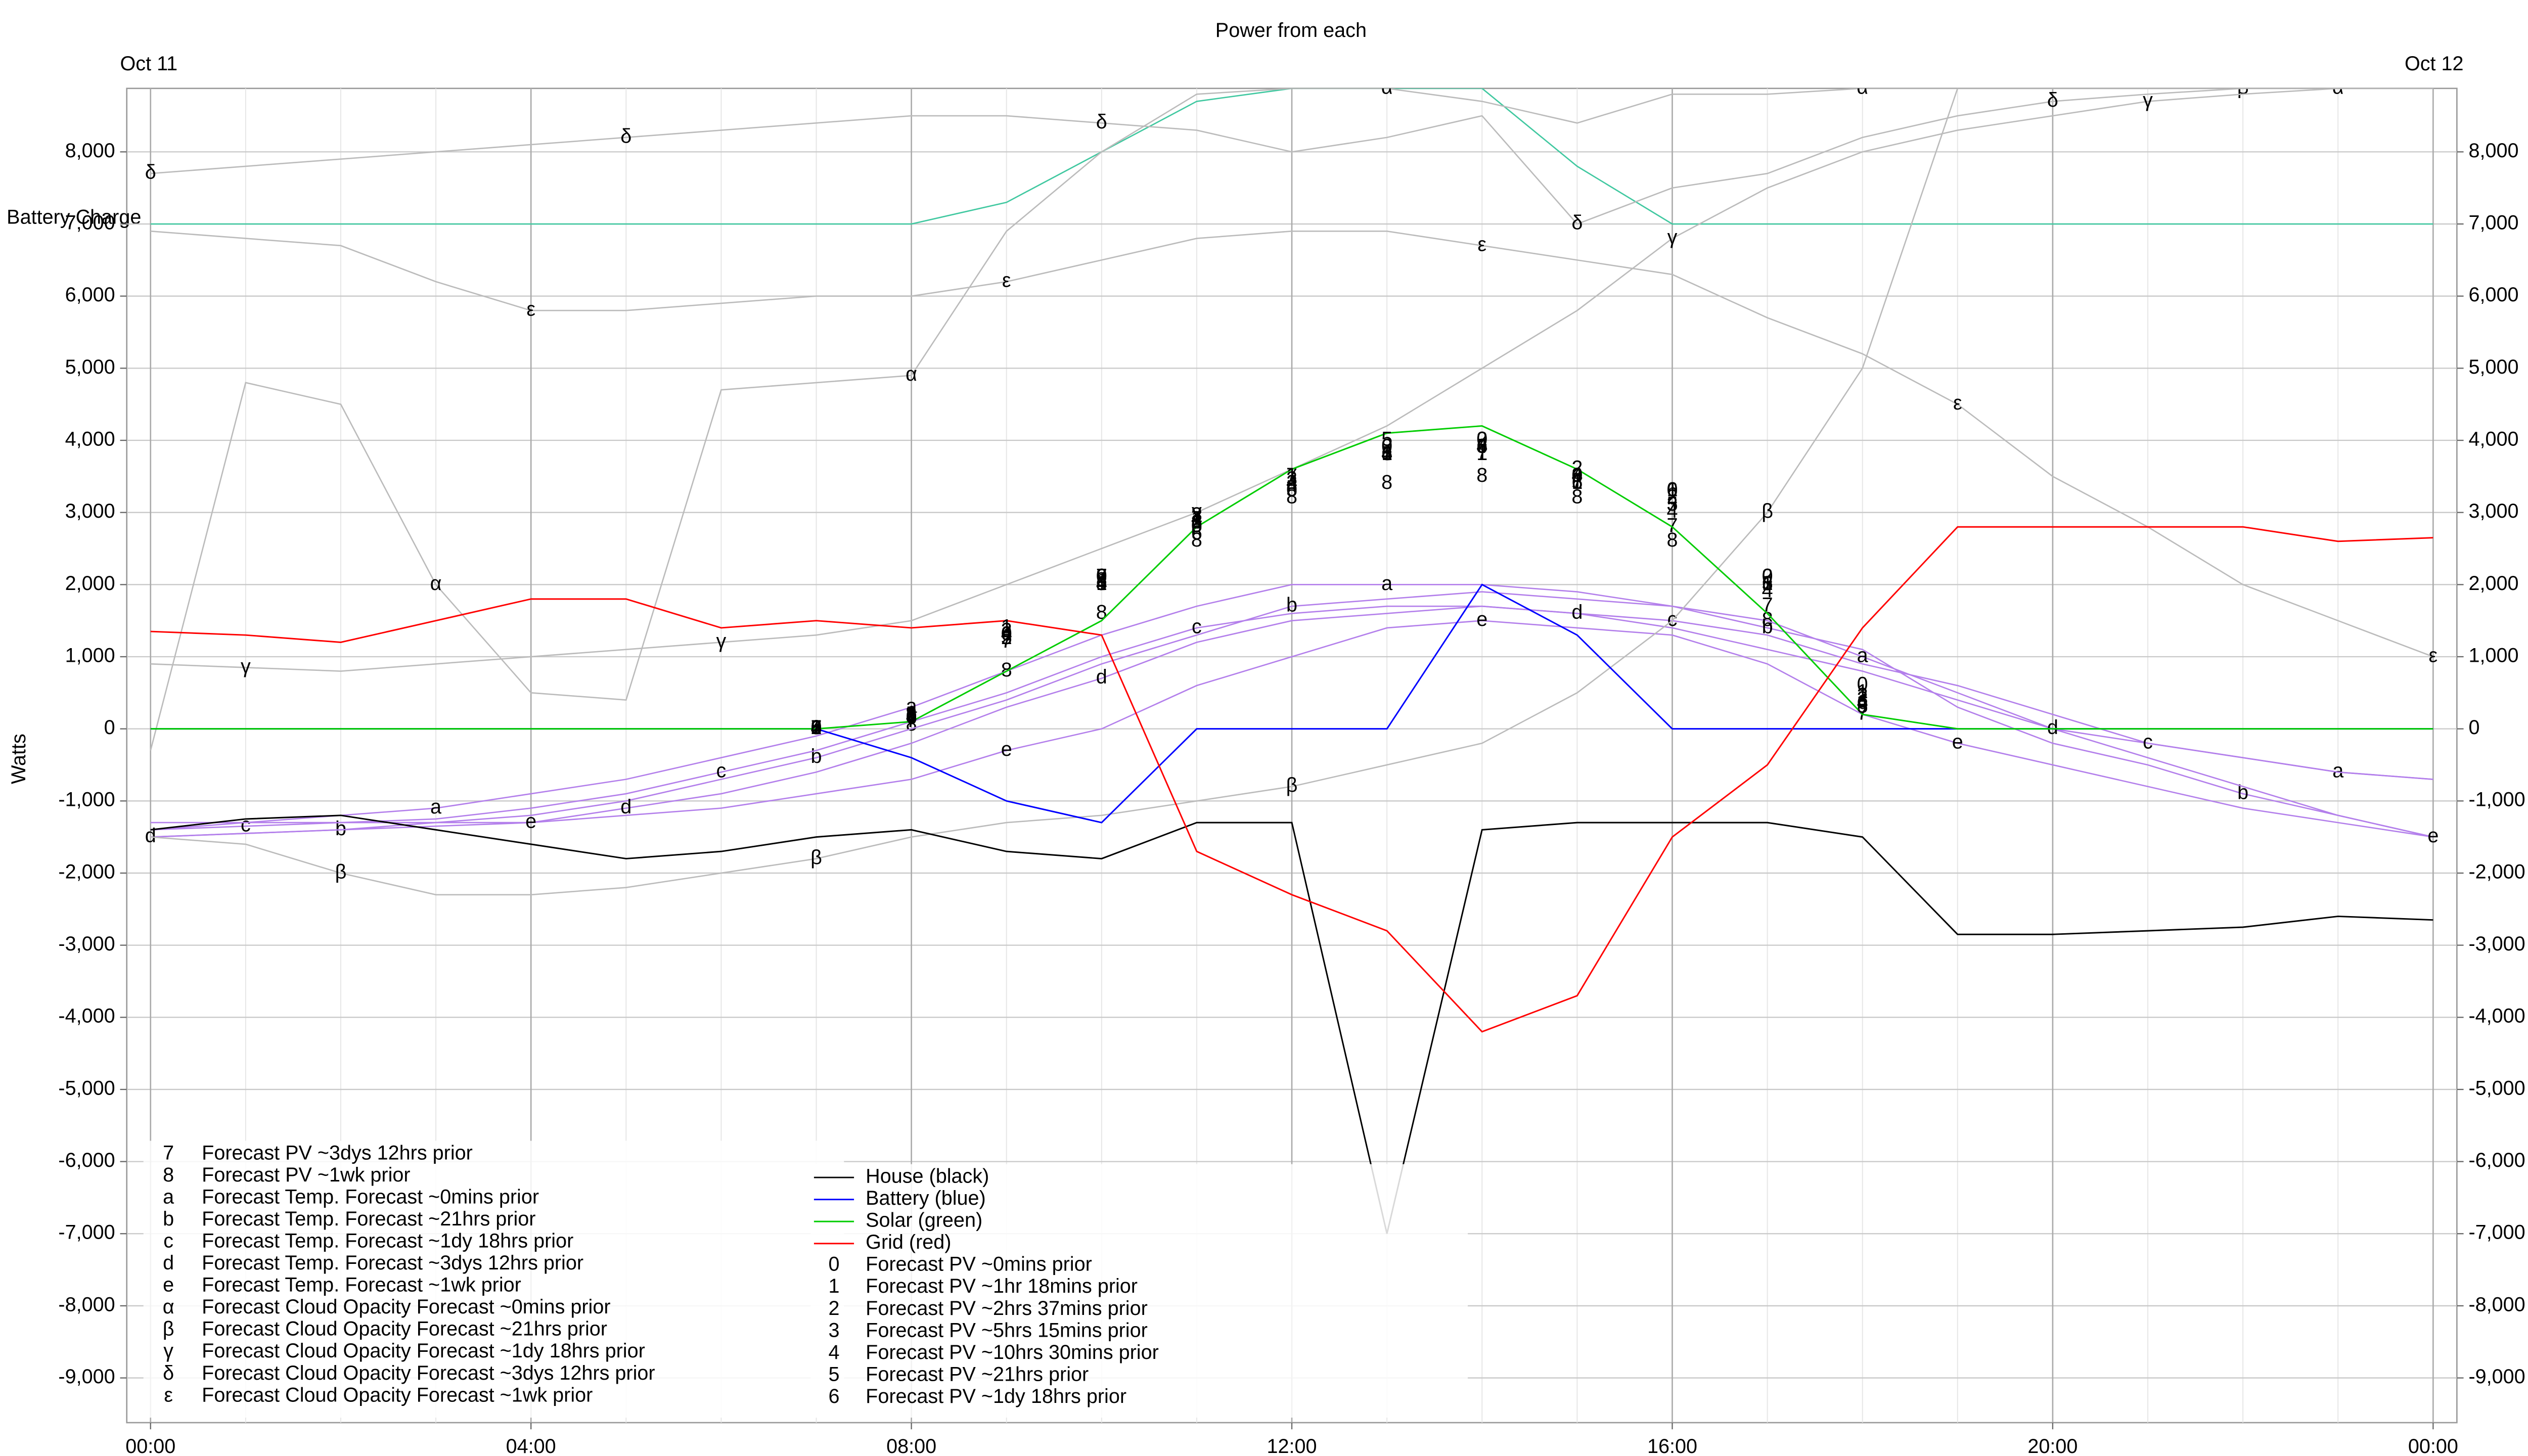 This screenshot has width=2528, height=1456. I want to click on legend-symbol: c, so click(168, 1241).